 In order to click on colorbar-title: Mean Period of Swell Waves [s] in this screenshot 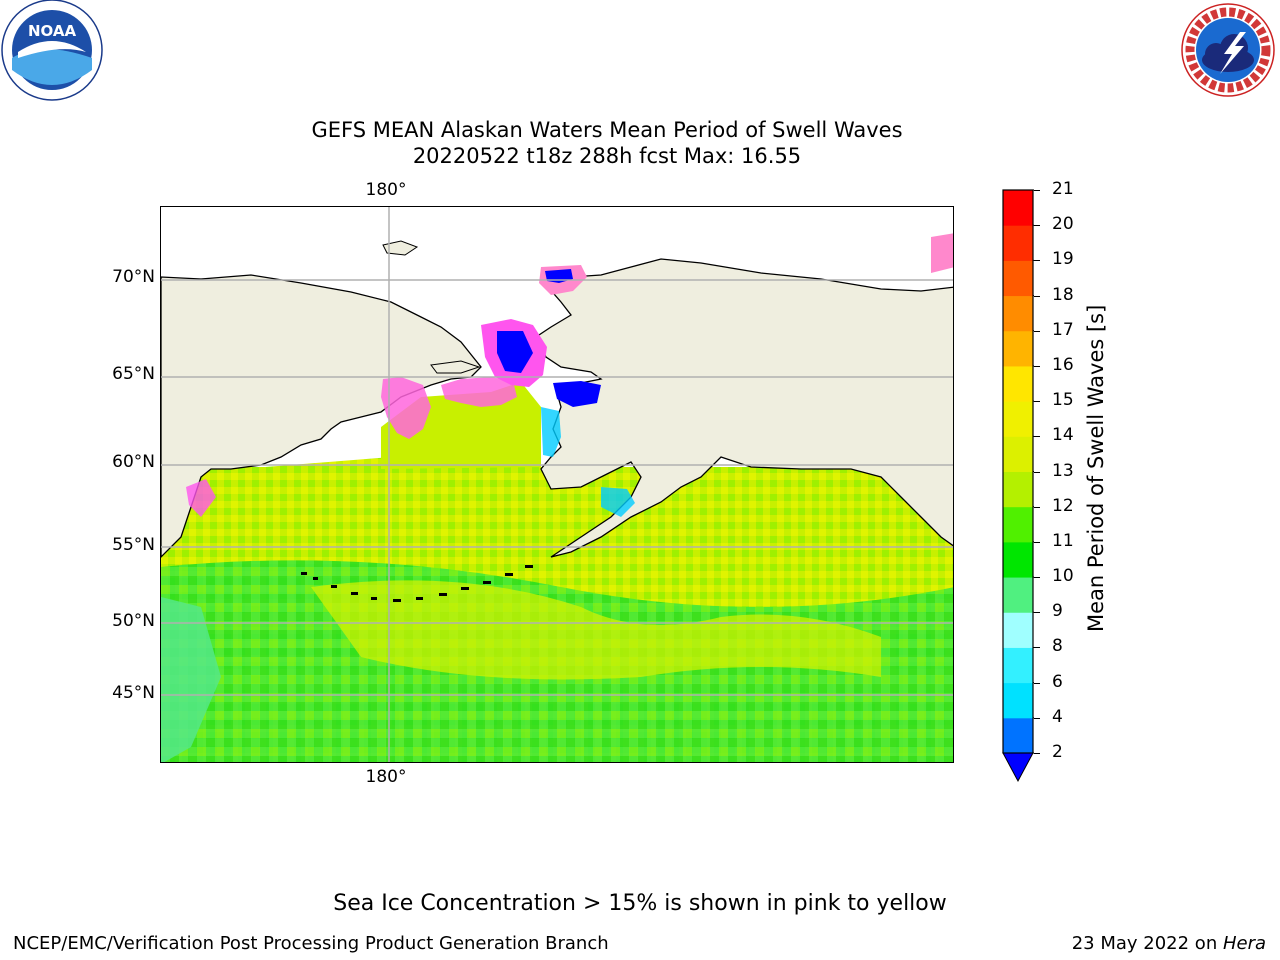, I will do `click(1096, 468)`.